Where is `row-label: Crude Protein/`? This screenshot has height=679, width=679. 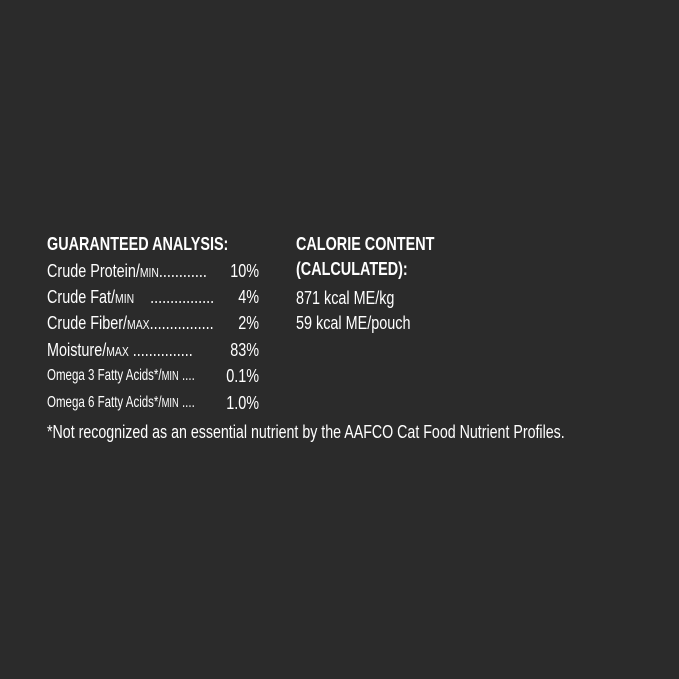 row-label: Crude Protein/ is located at coordinates (93, 271).